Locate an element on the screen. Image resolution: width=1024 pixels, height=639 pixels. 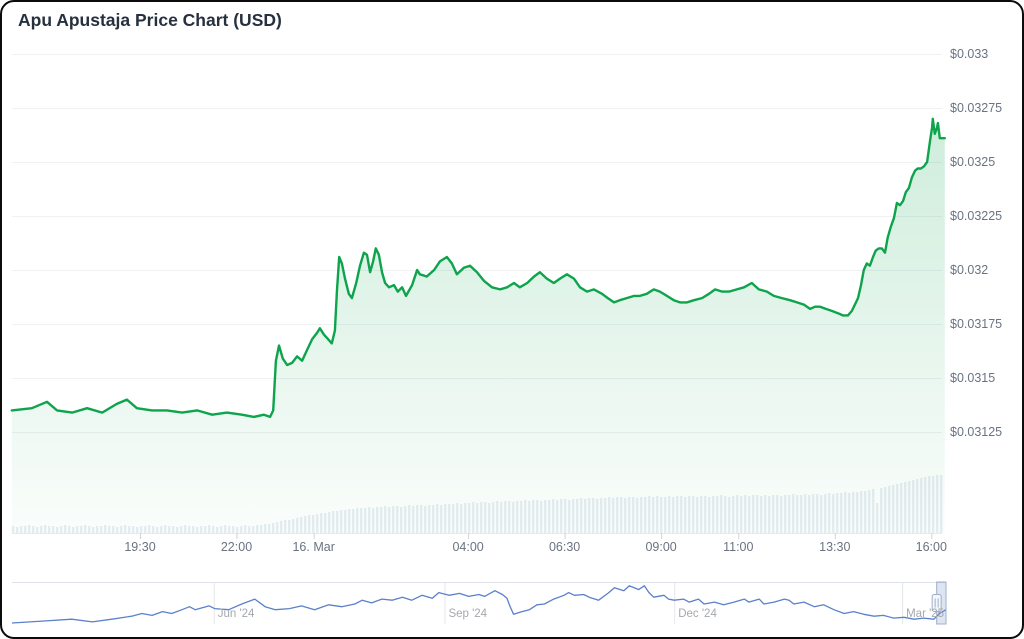
nav-axis-label: Sep '24 is located at coordinates (468, 614).